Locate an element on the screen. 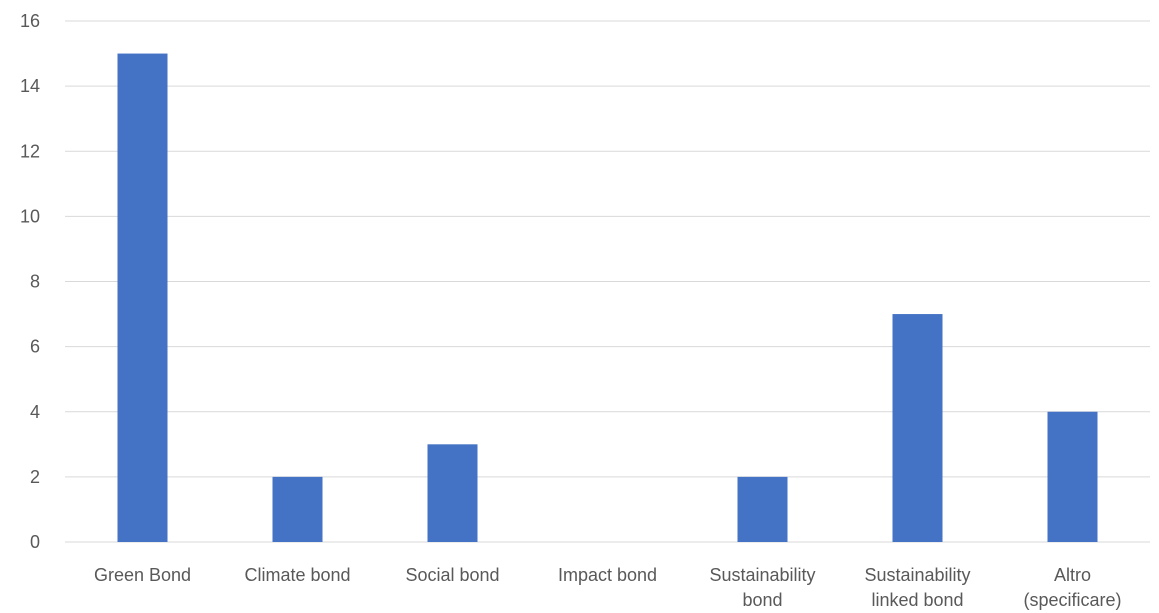 Image resolution: width=1159 pixels, height=613 pixels. x-category-label-line: (specificare) is located at coordinates (1072, 600).